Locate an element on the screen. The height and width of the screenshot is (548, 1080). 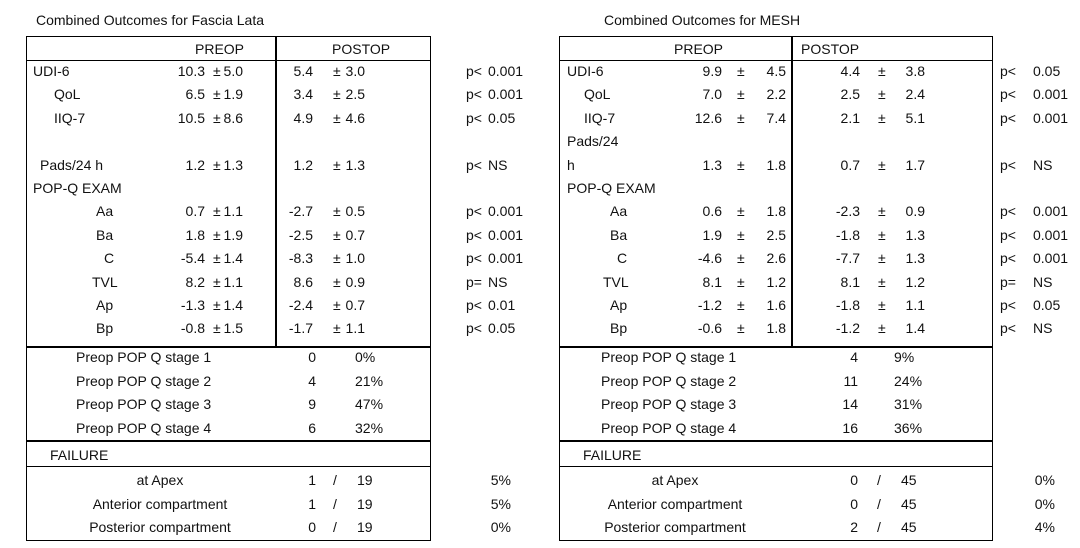
preop-mean: 0.7 is located at coordinates (195, 211).